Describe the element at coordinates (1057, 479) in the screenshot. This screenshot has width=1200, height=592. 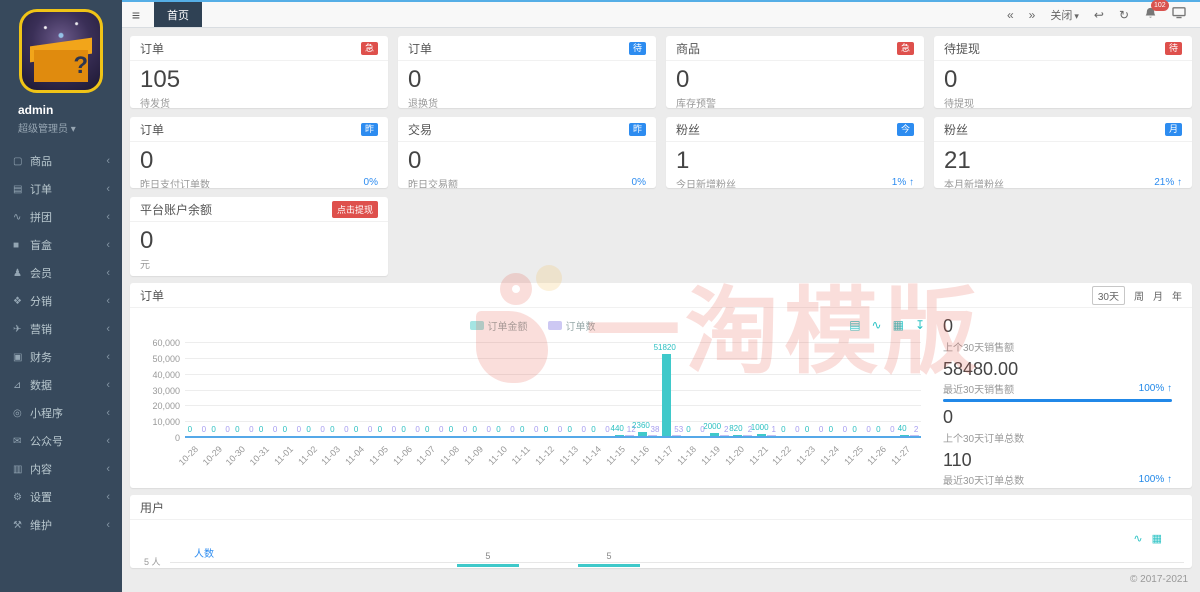
I see `chart-stat-line: 最近30天订单总数 100% ↑` at that location.